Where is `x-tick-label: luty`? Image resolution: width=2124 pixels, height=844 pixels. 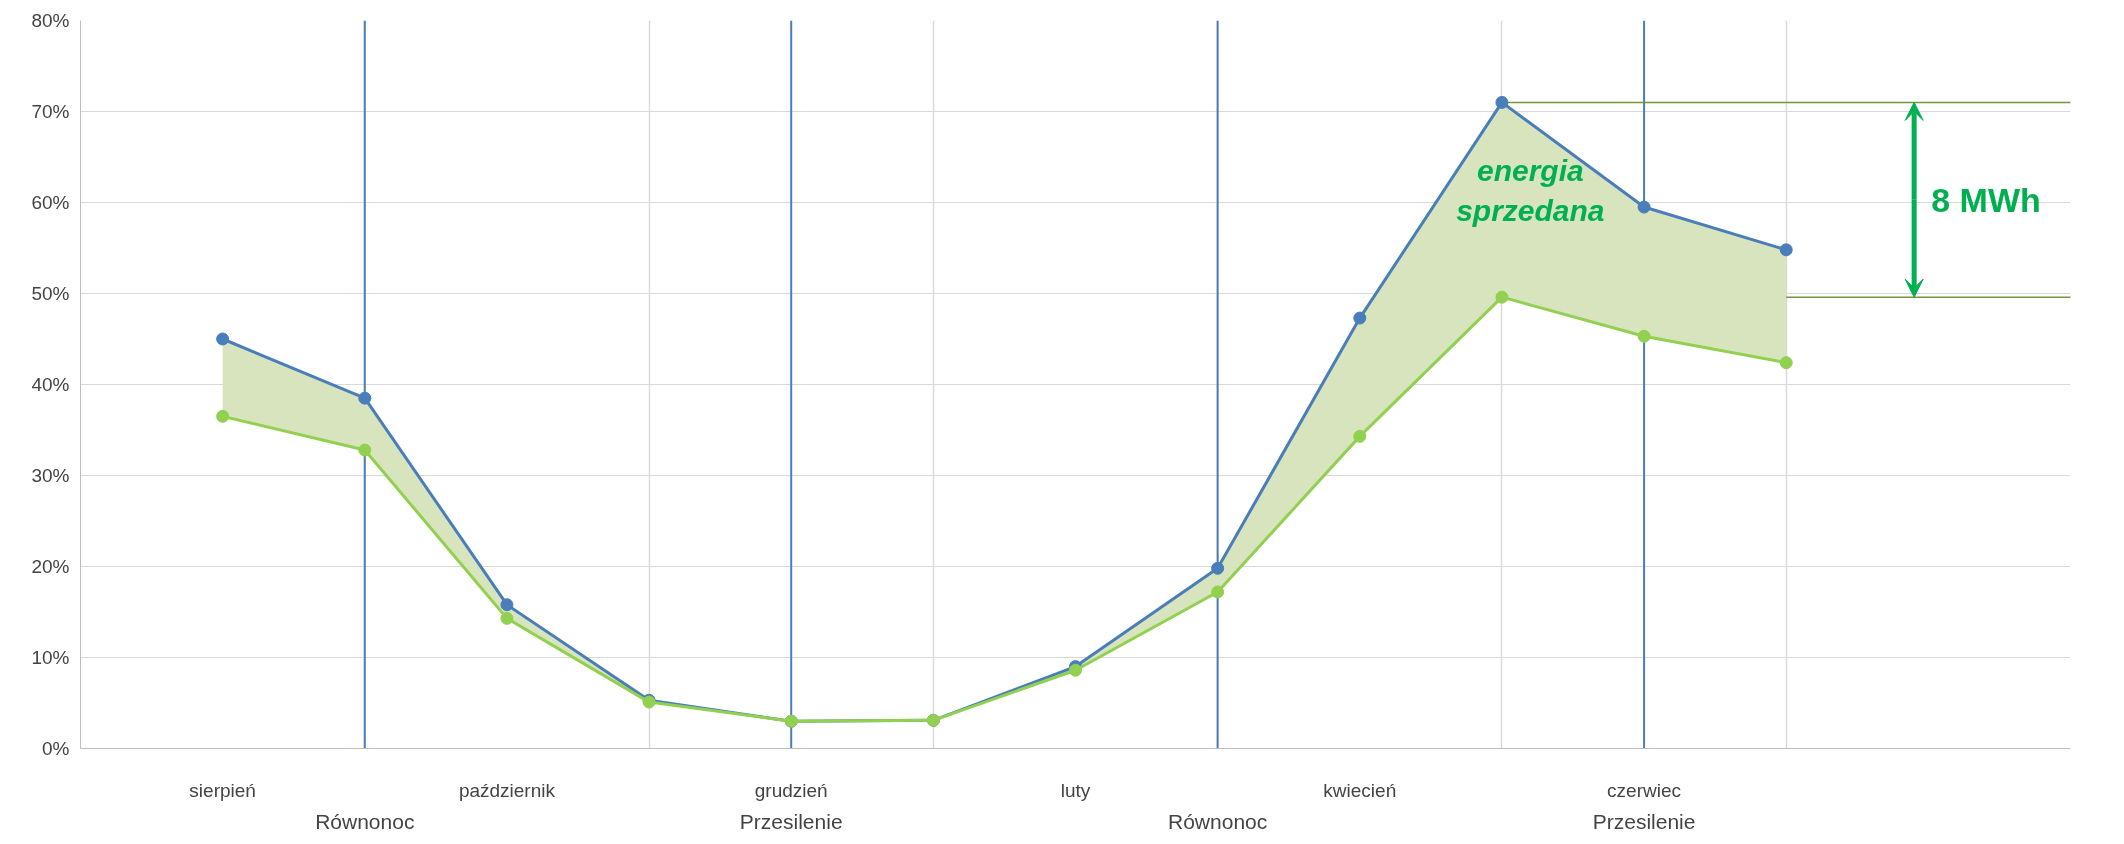
x-tick-label: luty is located at coordinates (1075, 790).